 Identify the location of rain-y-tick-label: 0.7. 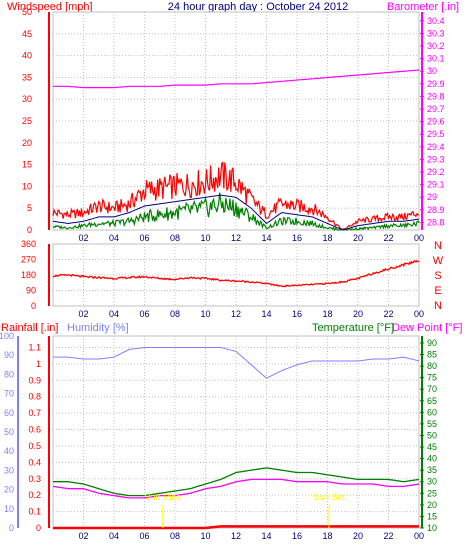
(34, 413).